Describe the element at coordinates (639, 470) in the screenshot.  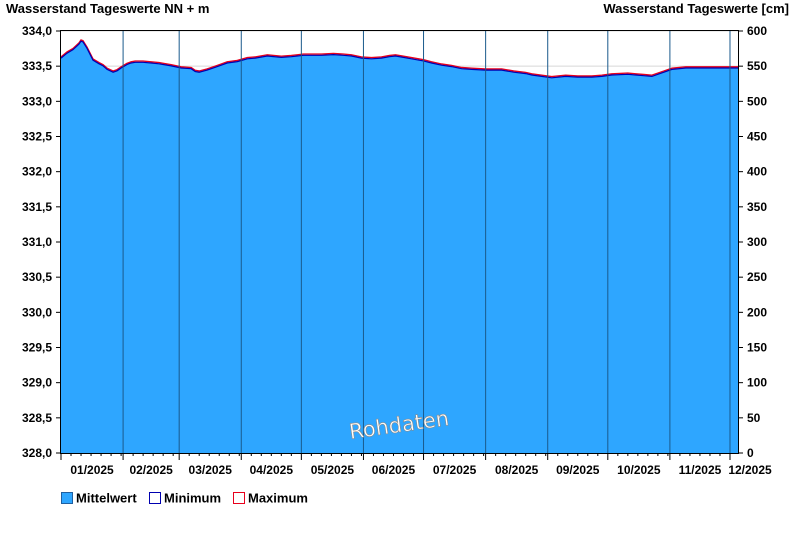
I see `x-tick-label: 10/2025` at that location.